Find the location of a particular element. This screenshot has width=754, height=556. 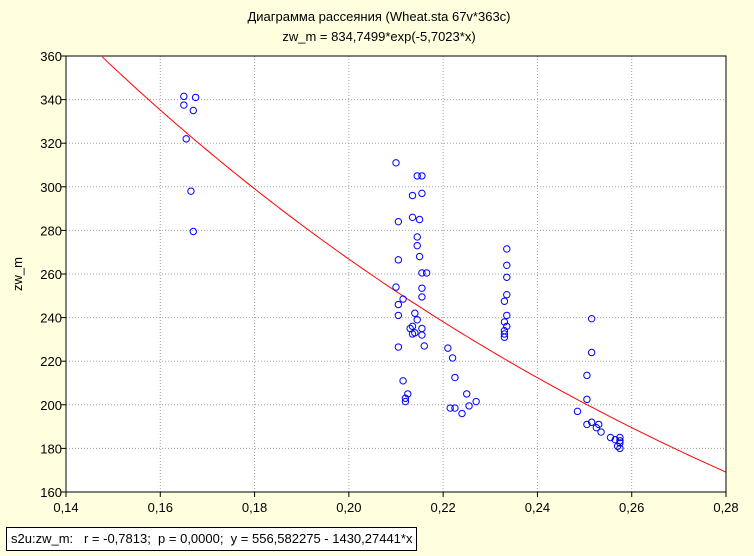

y-tick-label: 200 is located at coordinates (51, 405).